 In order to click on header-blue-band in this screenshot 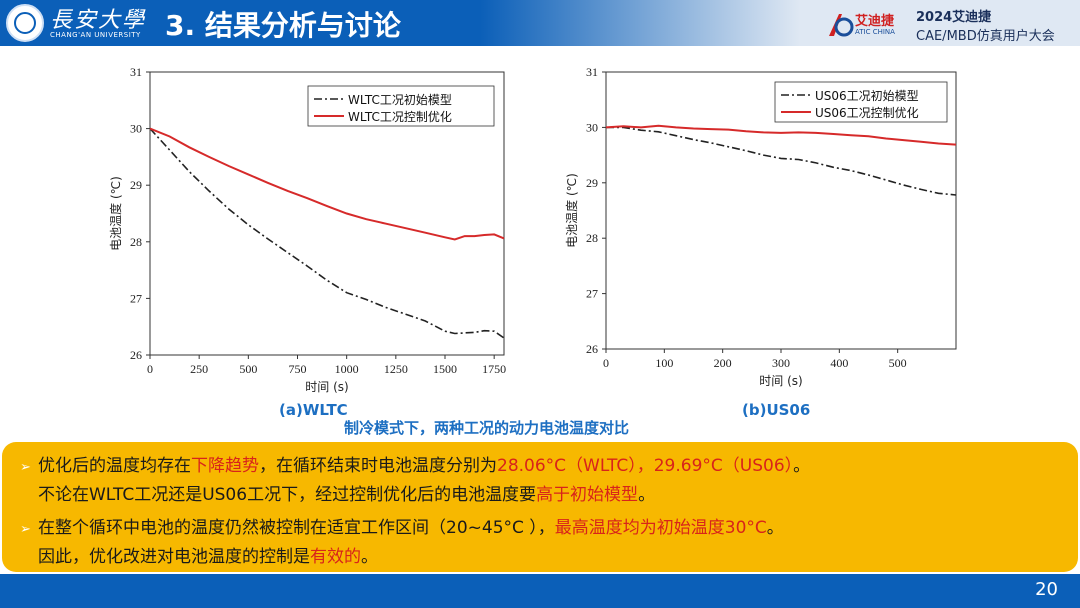, I will do `click(240, 23)`.